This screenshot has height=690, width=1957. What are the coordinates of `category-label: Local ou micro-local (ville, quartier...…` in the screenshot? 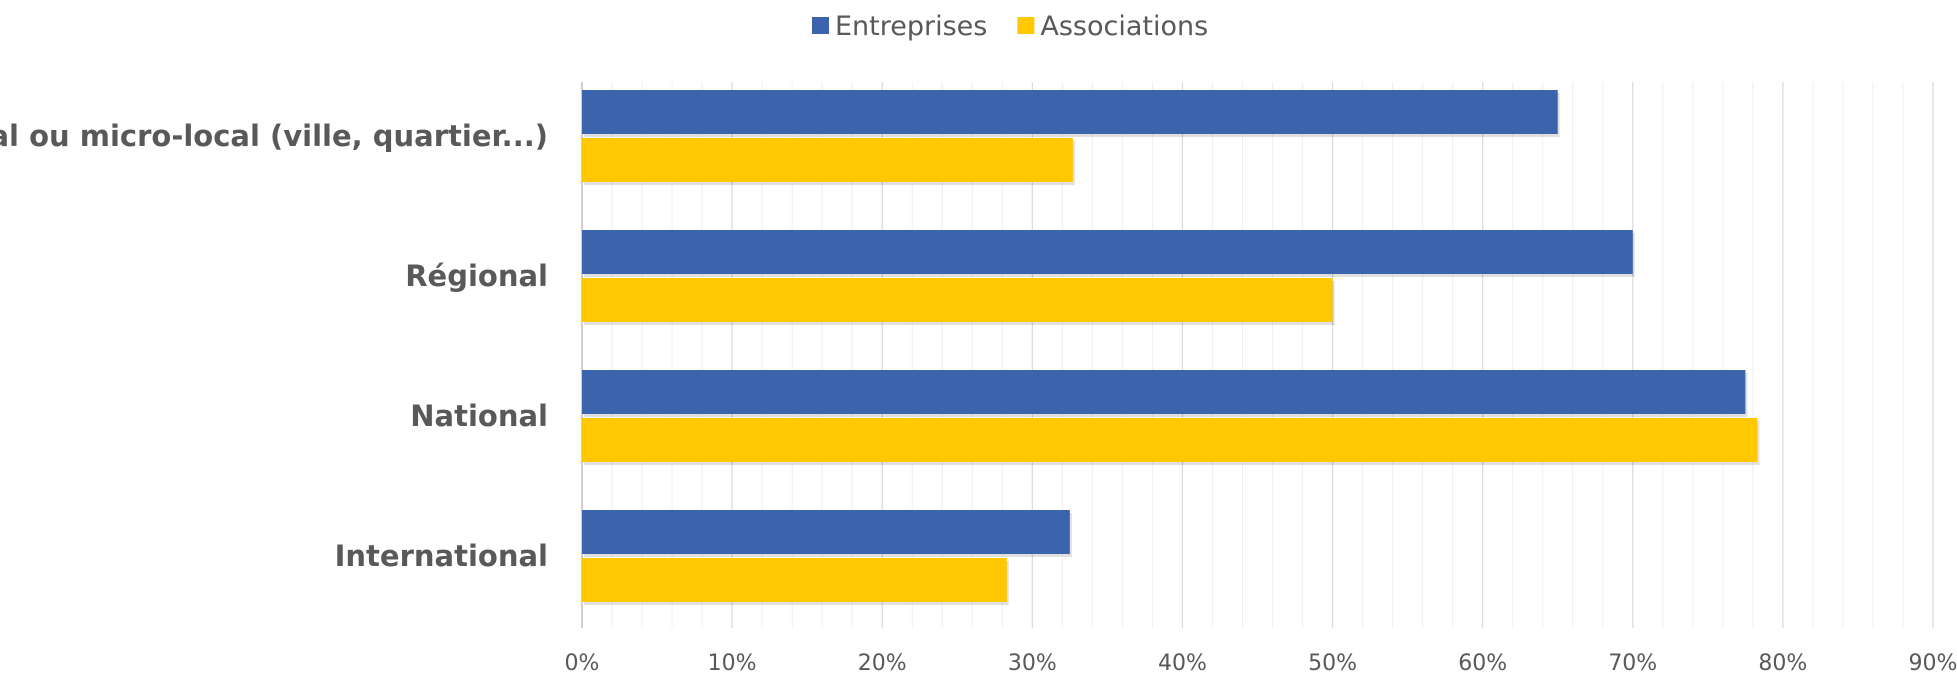 It's located at (274, 136).